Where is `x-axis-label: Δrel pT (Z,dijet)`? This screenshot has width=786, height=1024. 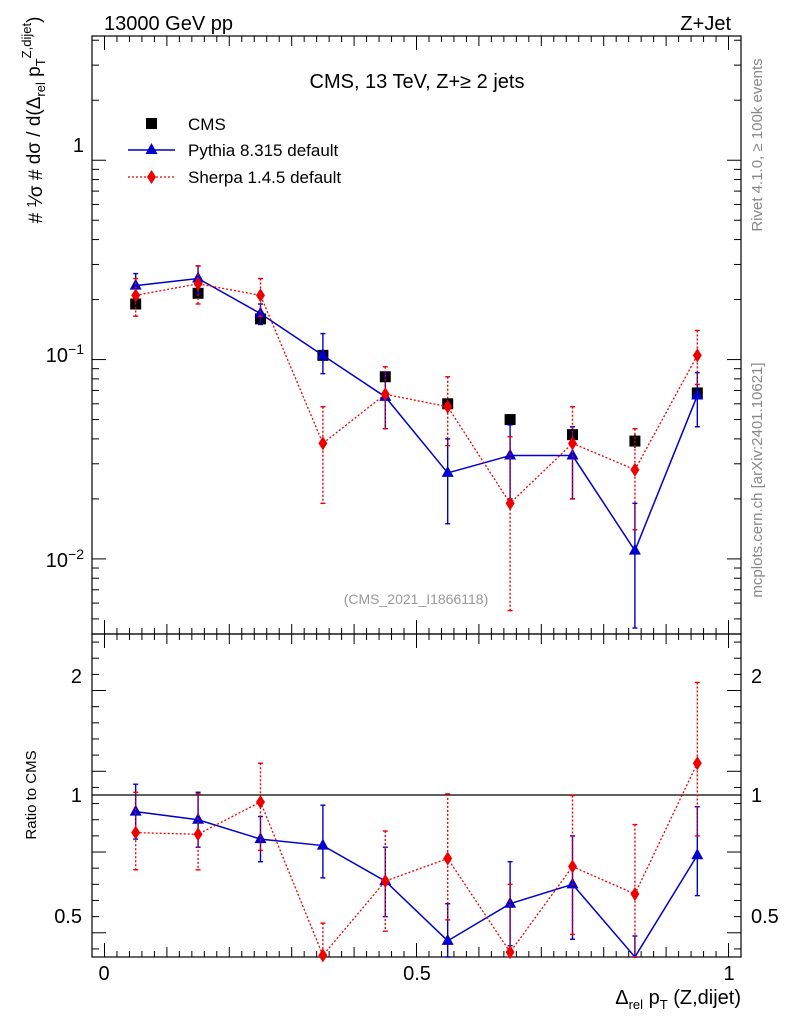 x-axis-label: Δrel pT (Z,dijet) is located at coordinates (678, 999).